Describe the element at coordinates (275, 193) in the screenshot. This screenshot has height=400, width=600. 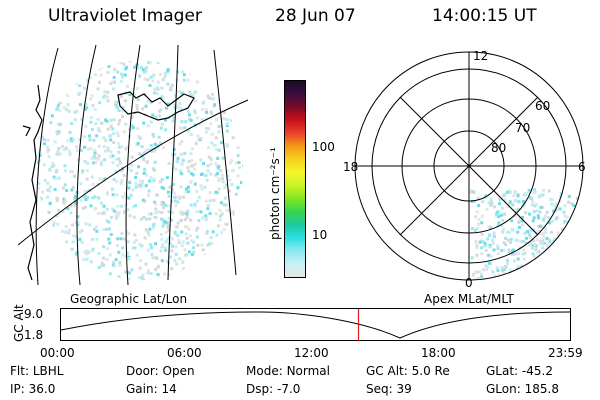
I see `colorbar-unit-label: photon cm⁻²s⁻¹` at that location.